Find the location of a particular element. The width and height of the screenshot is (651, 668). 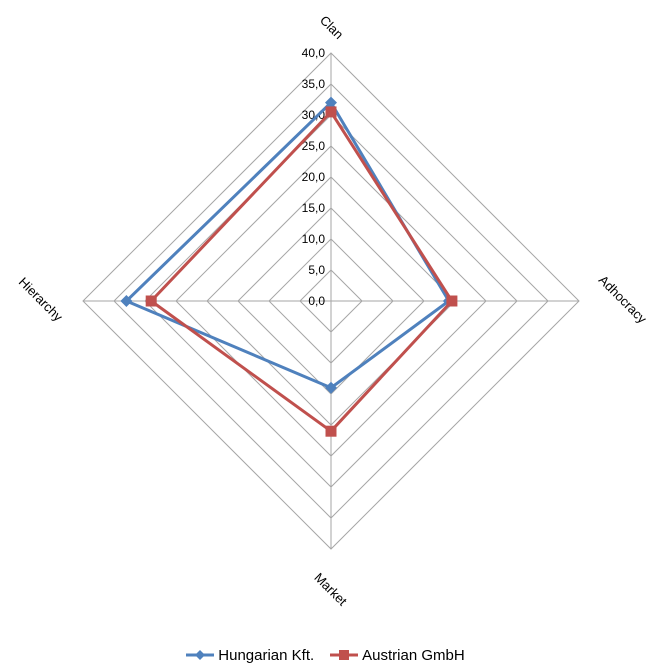

series-1-point-hierarchy is located at coordinates (151, 301).